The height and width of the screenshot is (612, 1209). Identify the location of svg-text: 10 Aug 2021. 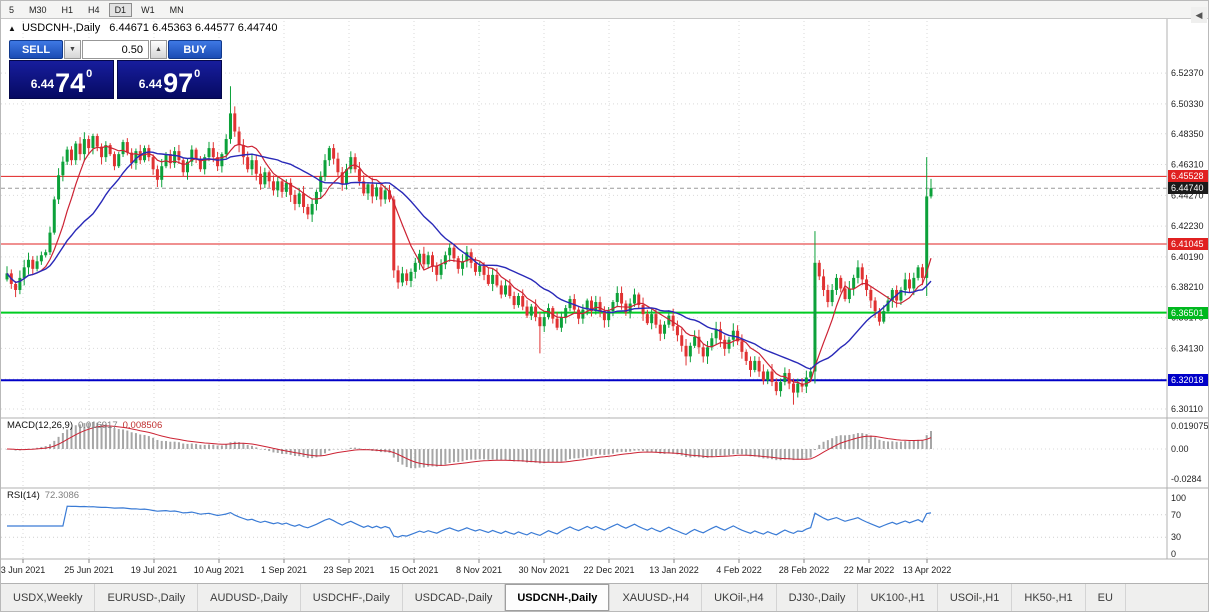
(219, 570).